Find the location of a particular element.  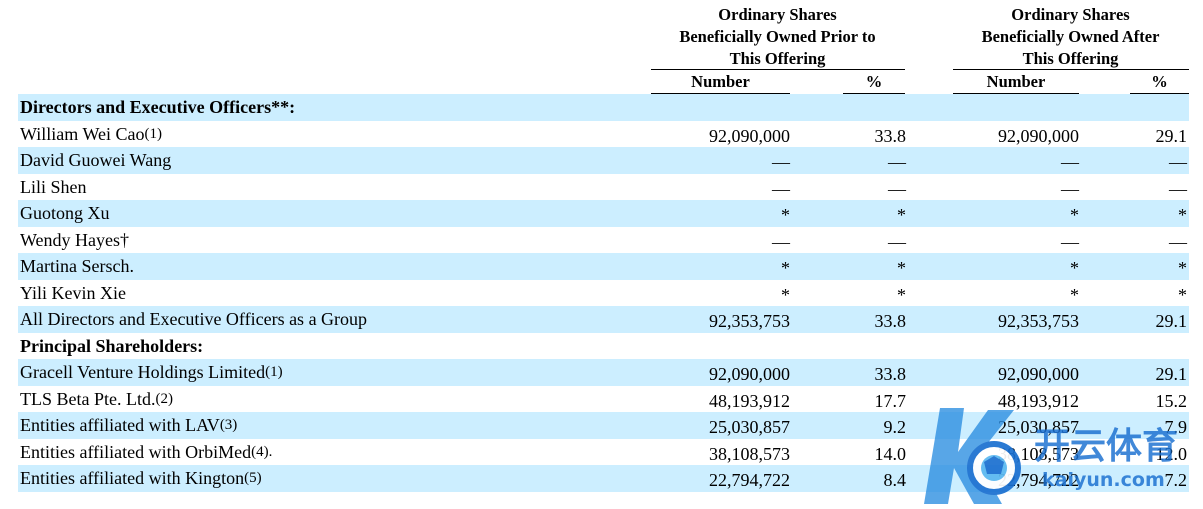

table-row-section-directors: Directors and Executive Officers**: is located at coordinates (603, 107).